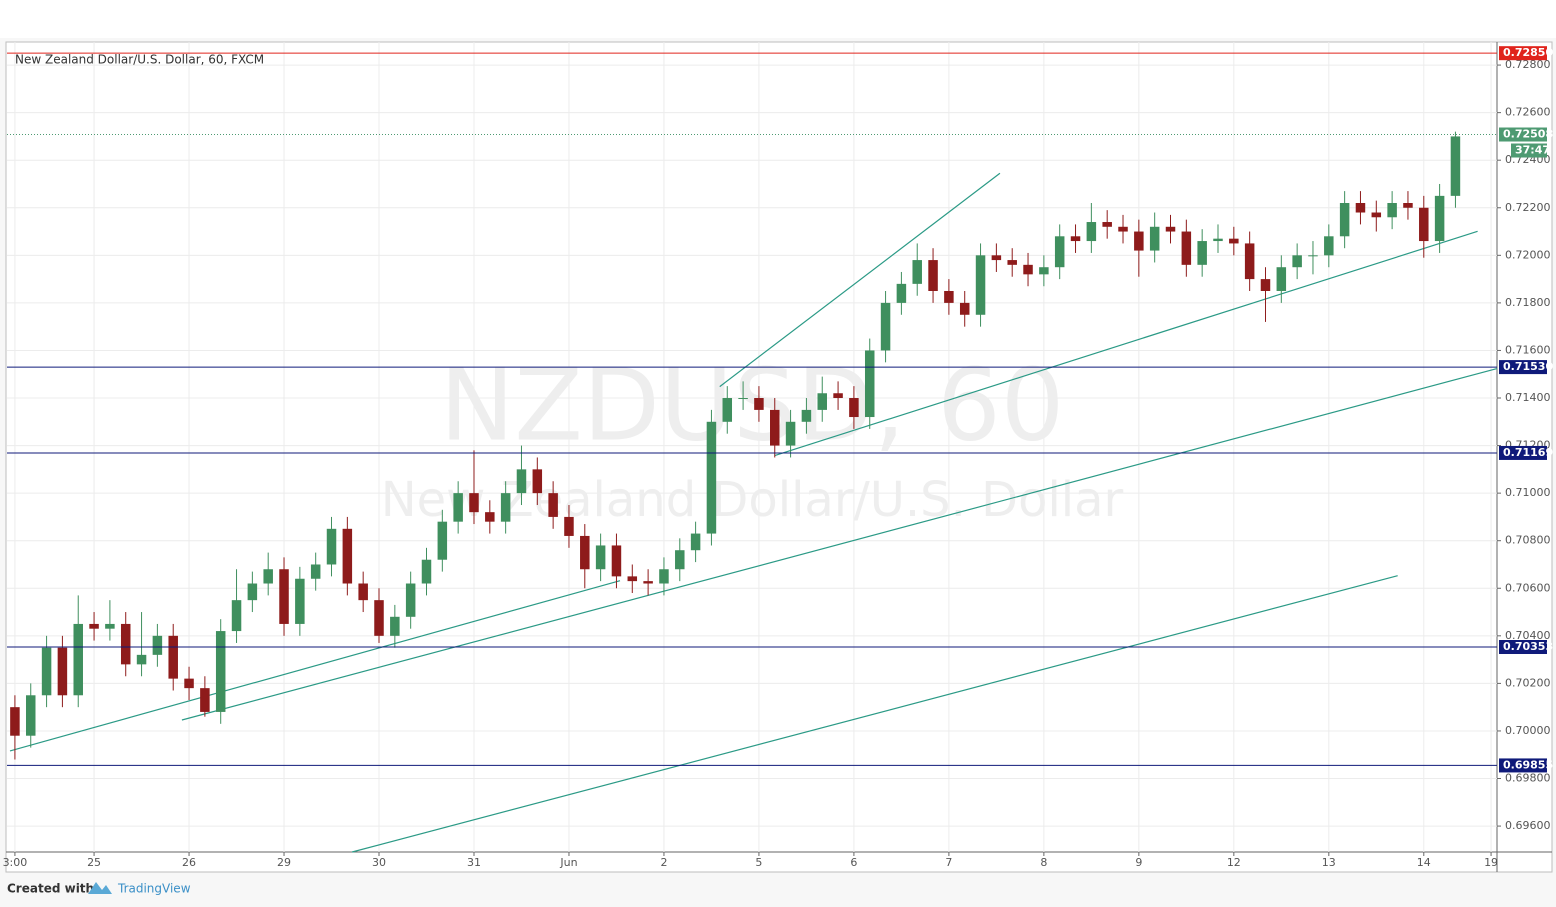 This screenshot has width=1556, height=907. Describe the element at coordinates (1329, 862) in the screenshot. I see `x-tick-label: 13` at that location.